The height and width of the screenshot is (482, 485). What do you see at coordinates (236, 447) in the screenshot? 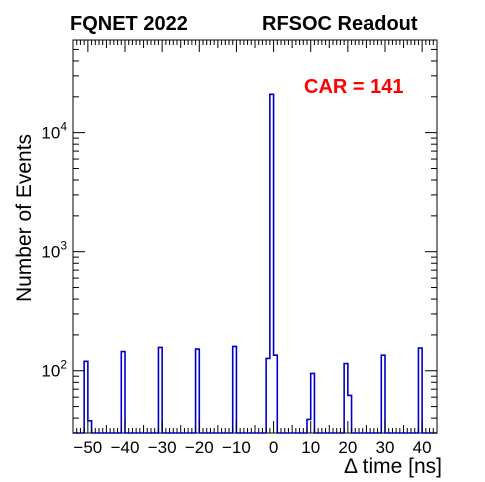
I see `x-tick-label: −10` at bounding box center [236, 447].